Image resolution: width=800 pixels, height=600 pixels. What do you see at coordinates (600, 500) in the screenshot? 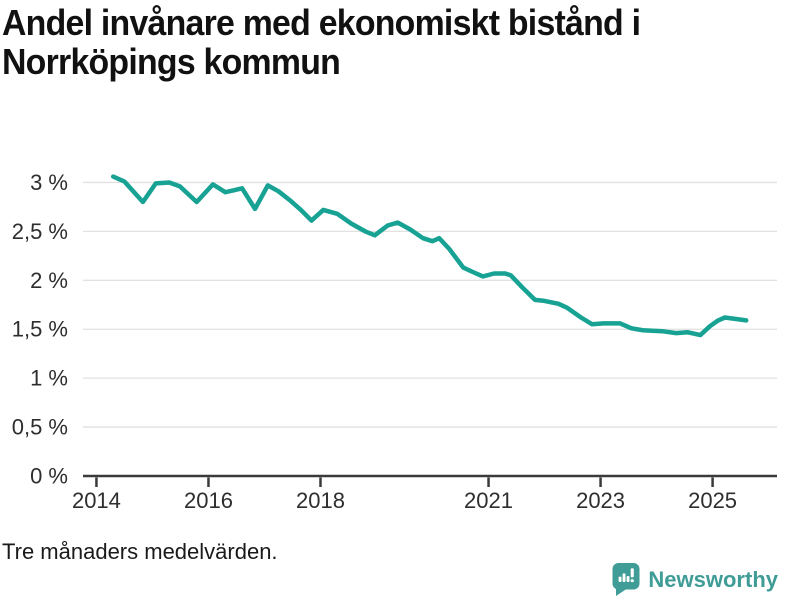
I see `x-axis-tick-label: 2023` at bounding box center [600, 500].